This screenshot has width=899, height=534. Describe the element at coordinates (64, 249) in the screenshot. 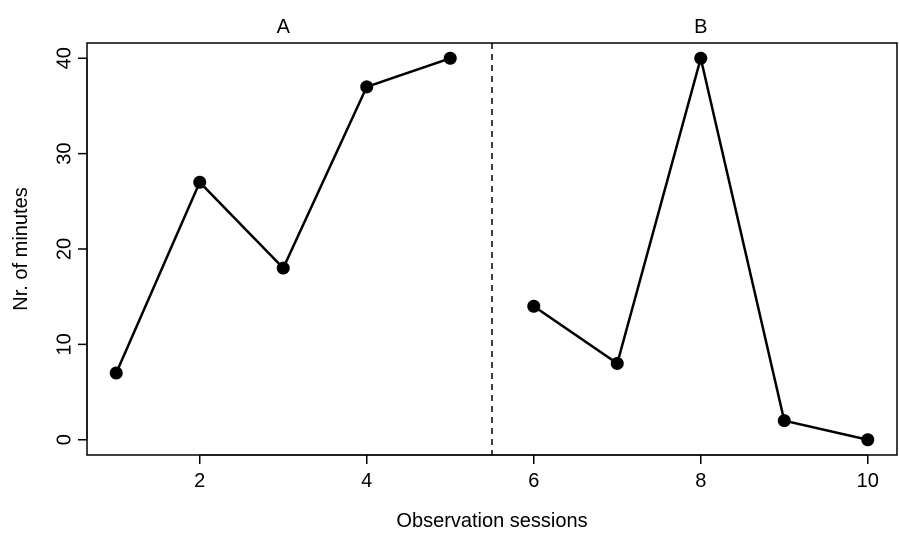

I see `y-tick-label: 20` at that location.